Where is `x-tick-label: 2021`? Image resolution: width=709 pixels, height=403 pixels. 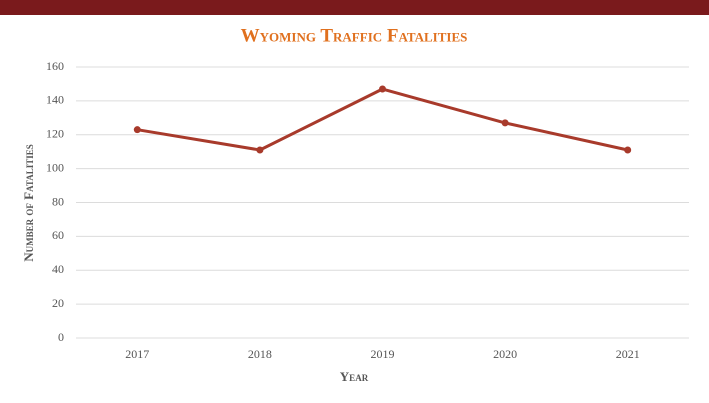 x-tick-label: 2021 is located at coordinates (628, 354).